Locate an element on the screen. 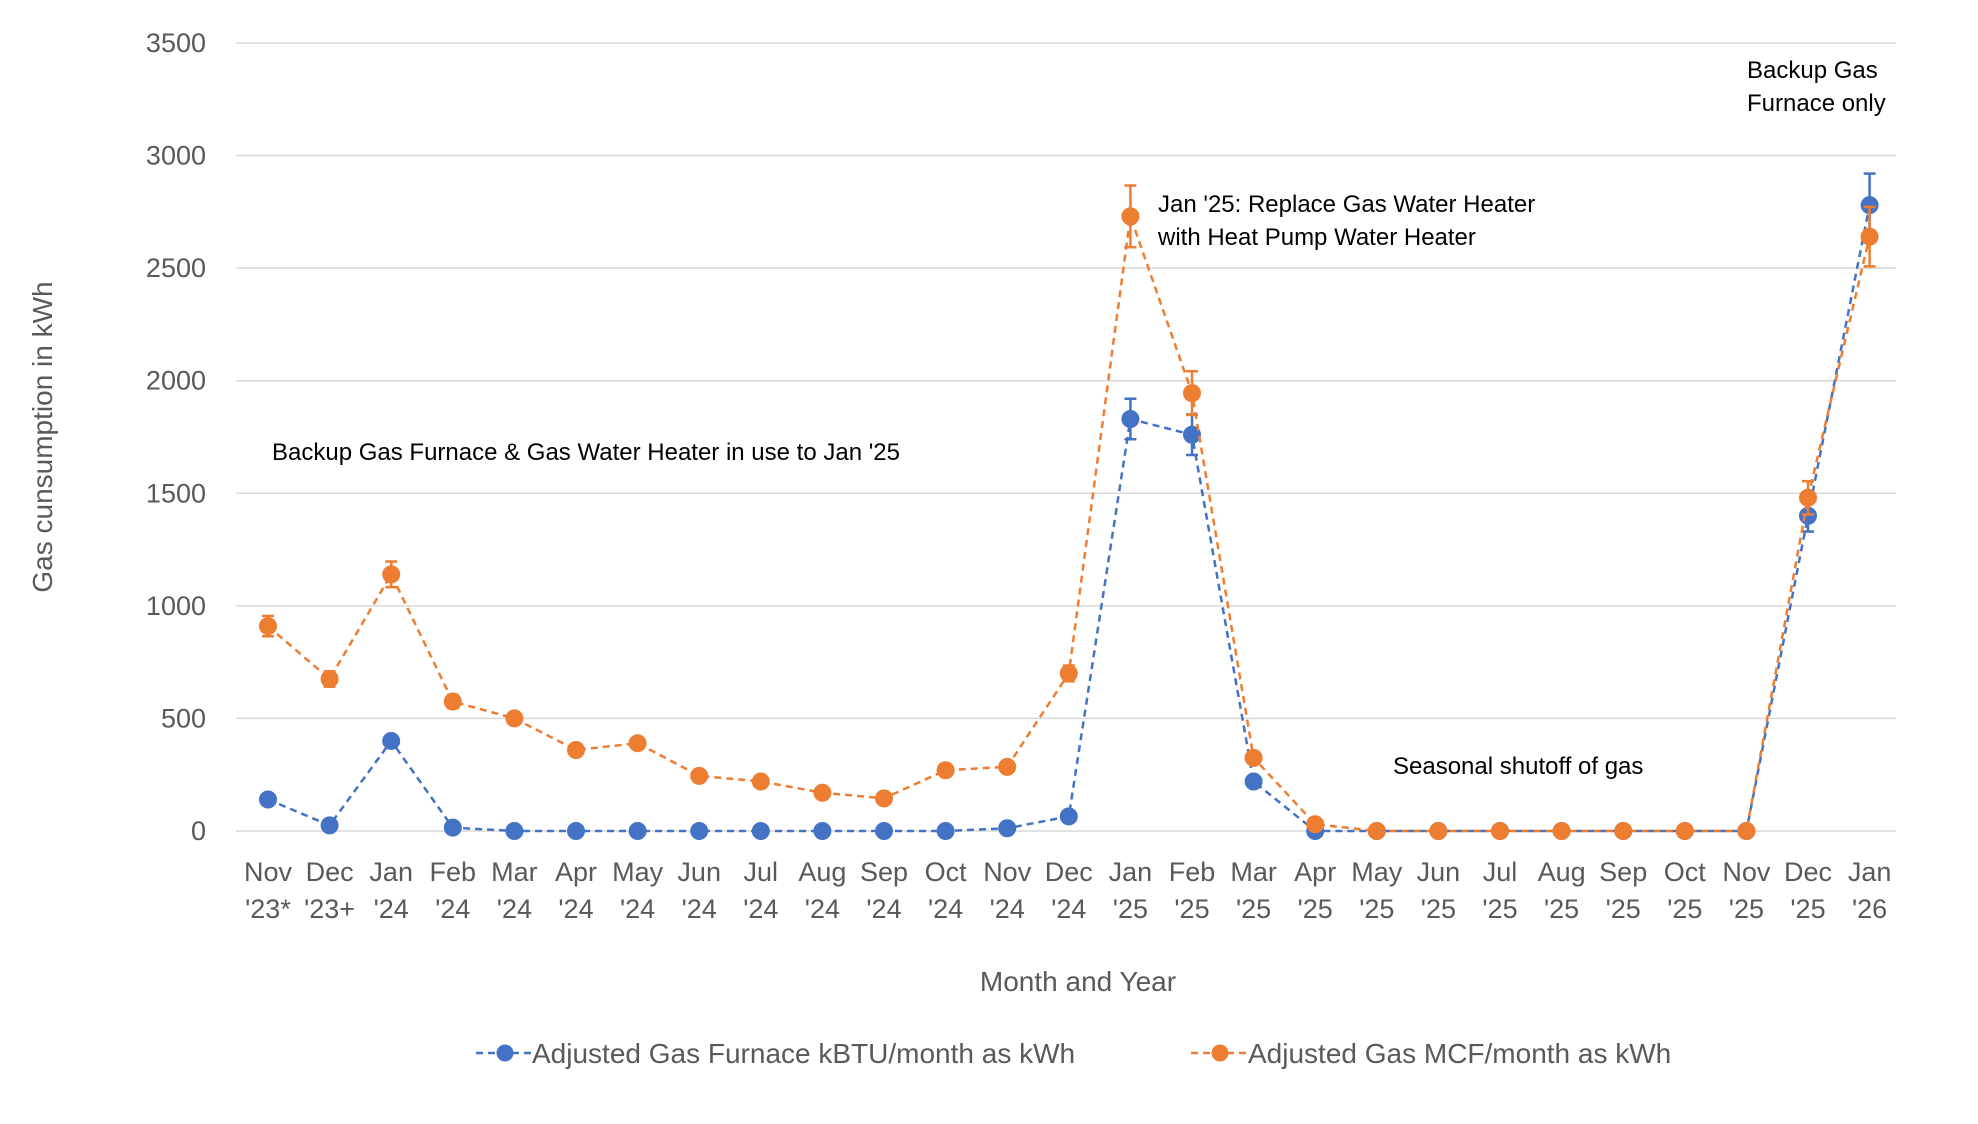 This screenshot has width=1978, height=1124. x-tick-label: Jan '24 is located at coordinates (391, 890).